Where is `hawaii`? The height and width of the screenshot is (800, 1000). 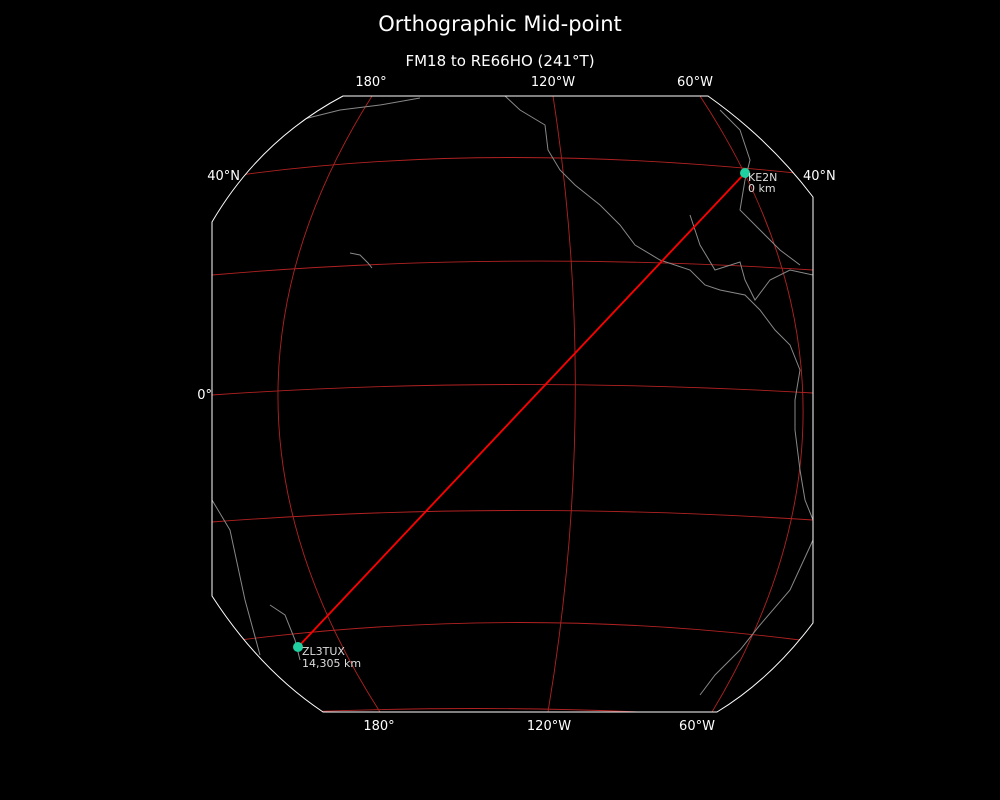
hawaii is located at coordinates (361, 260).